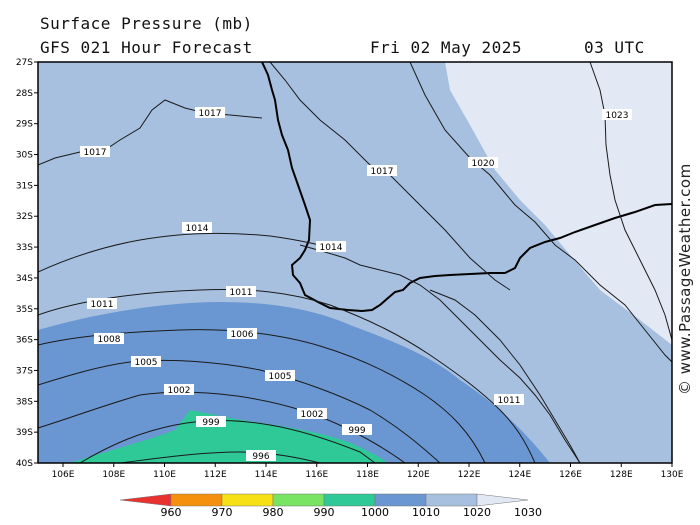 Image resolution: width=700 pixels, height=525 pixels. I want to click on lat-label: 35S, so click(24, 310).